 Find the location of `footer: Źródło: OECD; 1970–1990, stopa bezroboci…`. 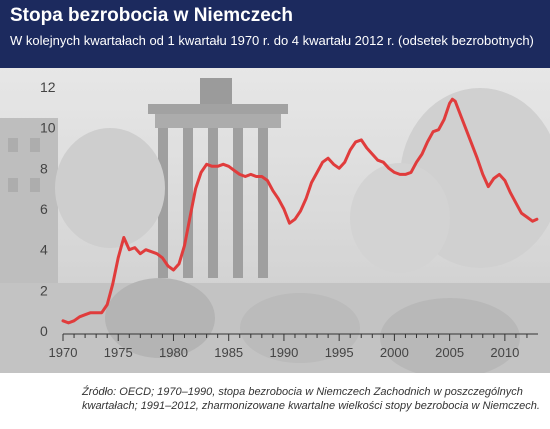

footer: Źródło: OECD; 1970–1990, stopa bezroboci… is located at coordinates (275, 401).